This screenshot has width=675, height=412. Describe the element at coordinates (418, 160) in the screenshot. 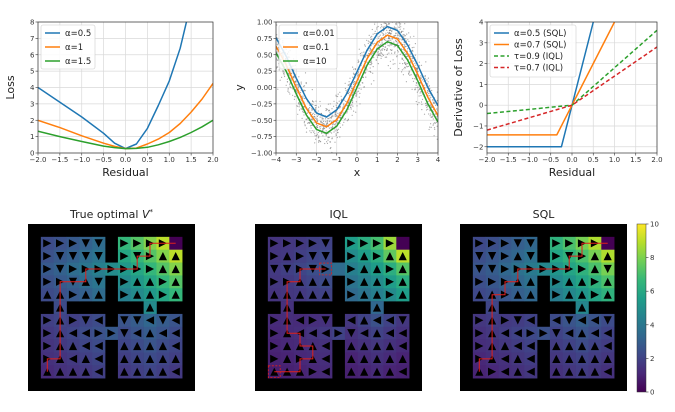

I see `x-tick-label: 3` at that location.